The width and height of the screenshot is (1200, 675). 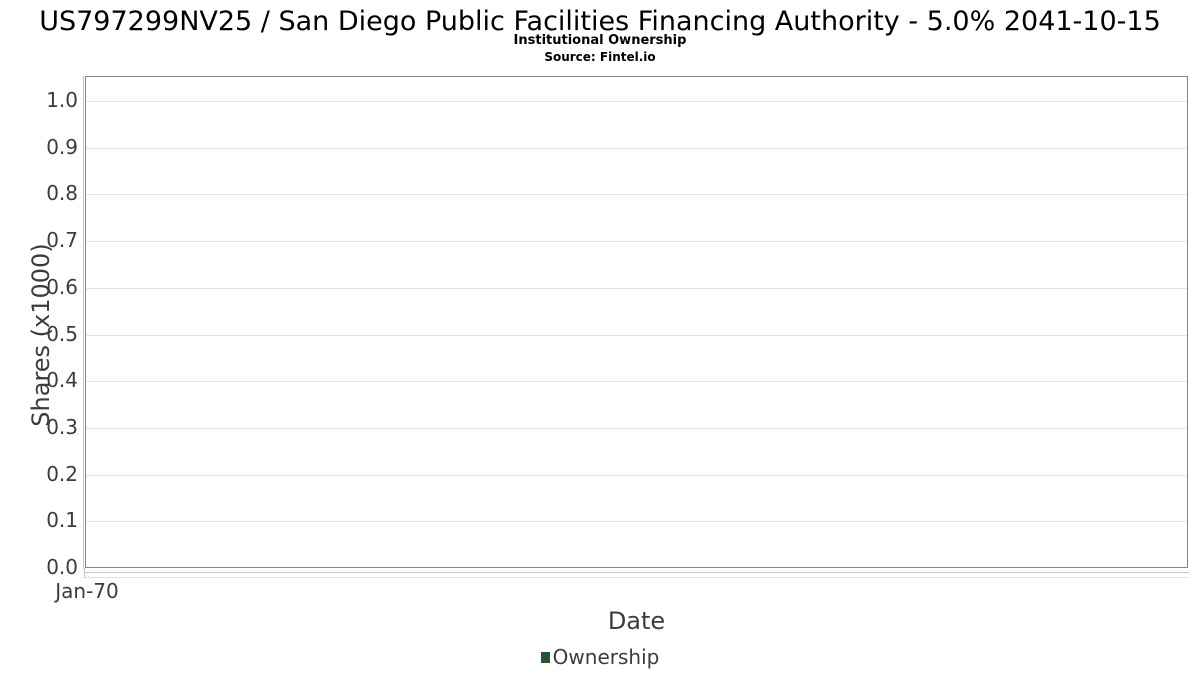 What do you see at coordinates (84, 573) in the screenshot?
I see `x-tick-mark` at bounding box center [84, 573].